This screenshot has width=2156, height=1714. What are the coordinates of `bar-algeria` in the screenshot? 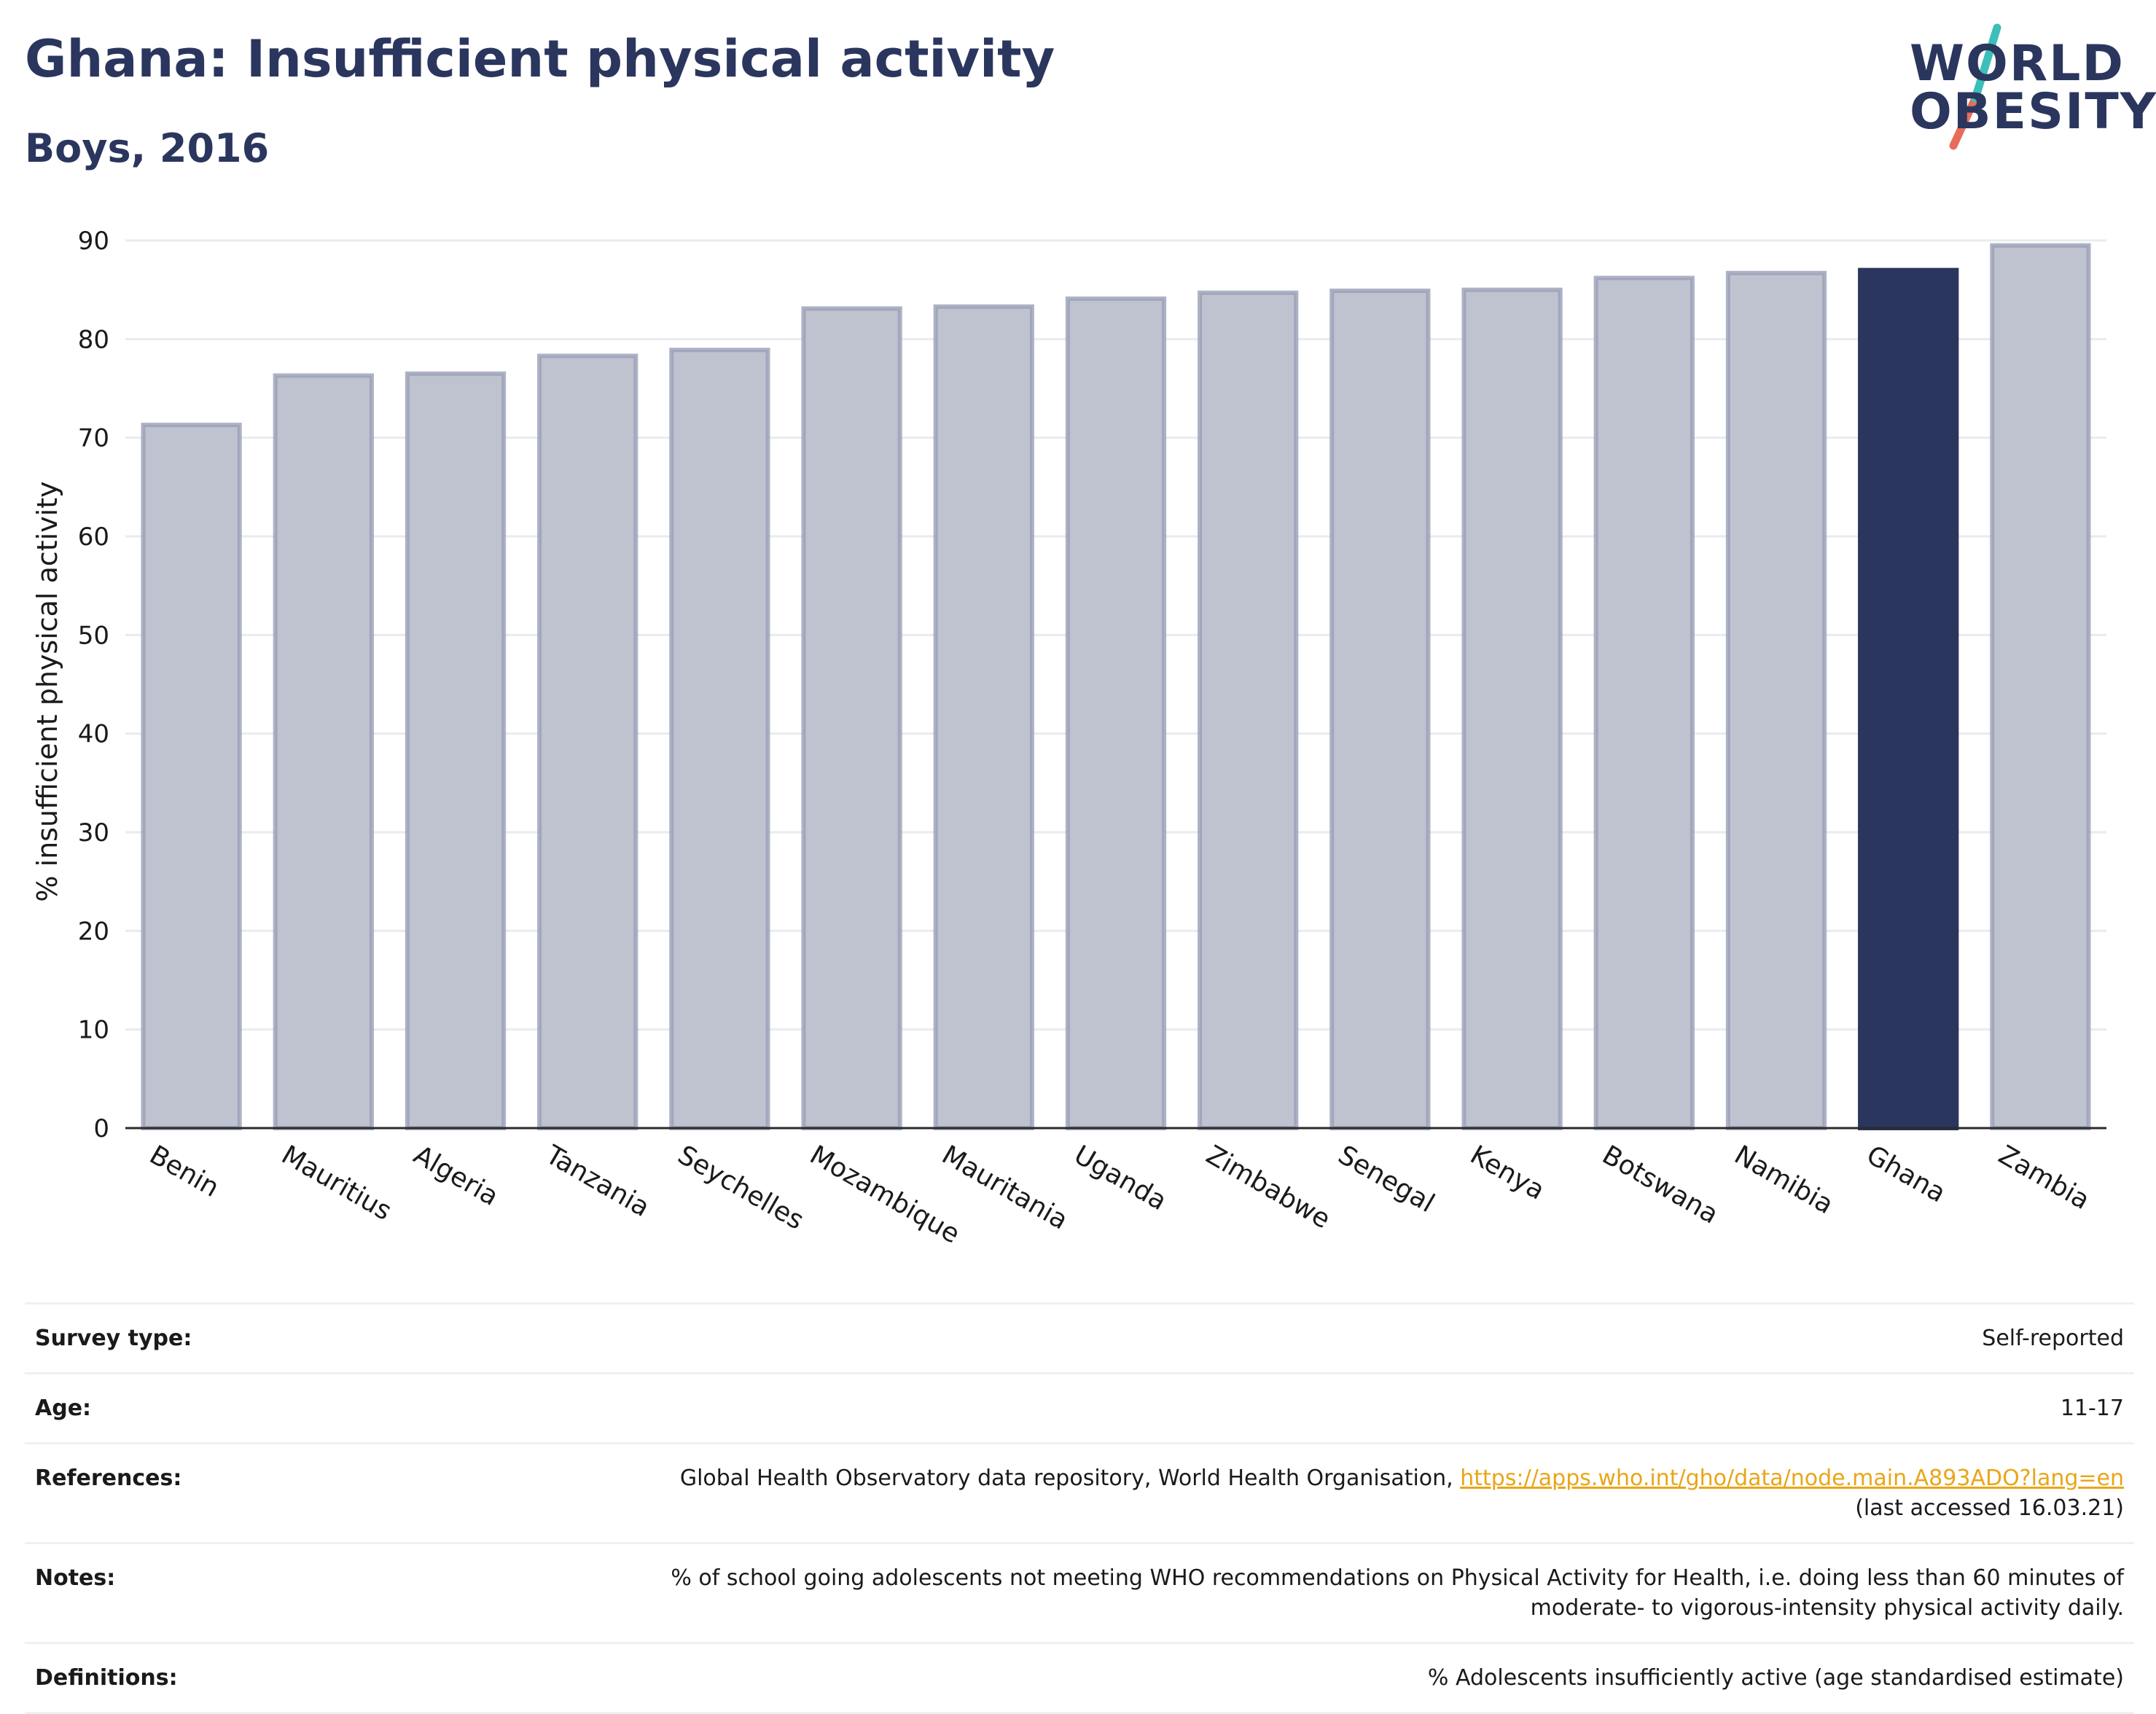 It's located at (456, 751).